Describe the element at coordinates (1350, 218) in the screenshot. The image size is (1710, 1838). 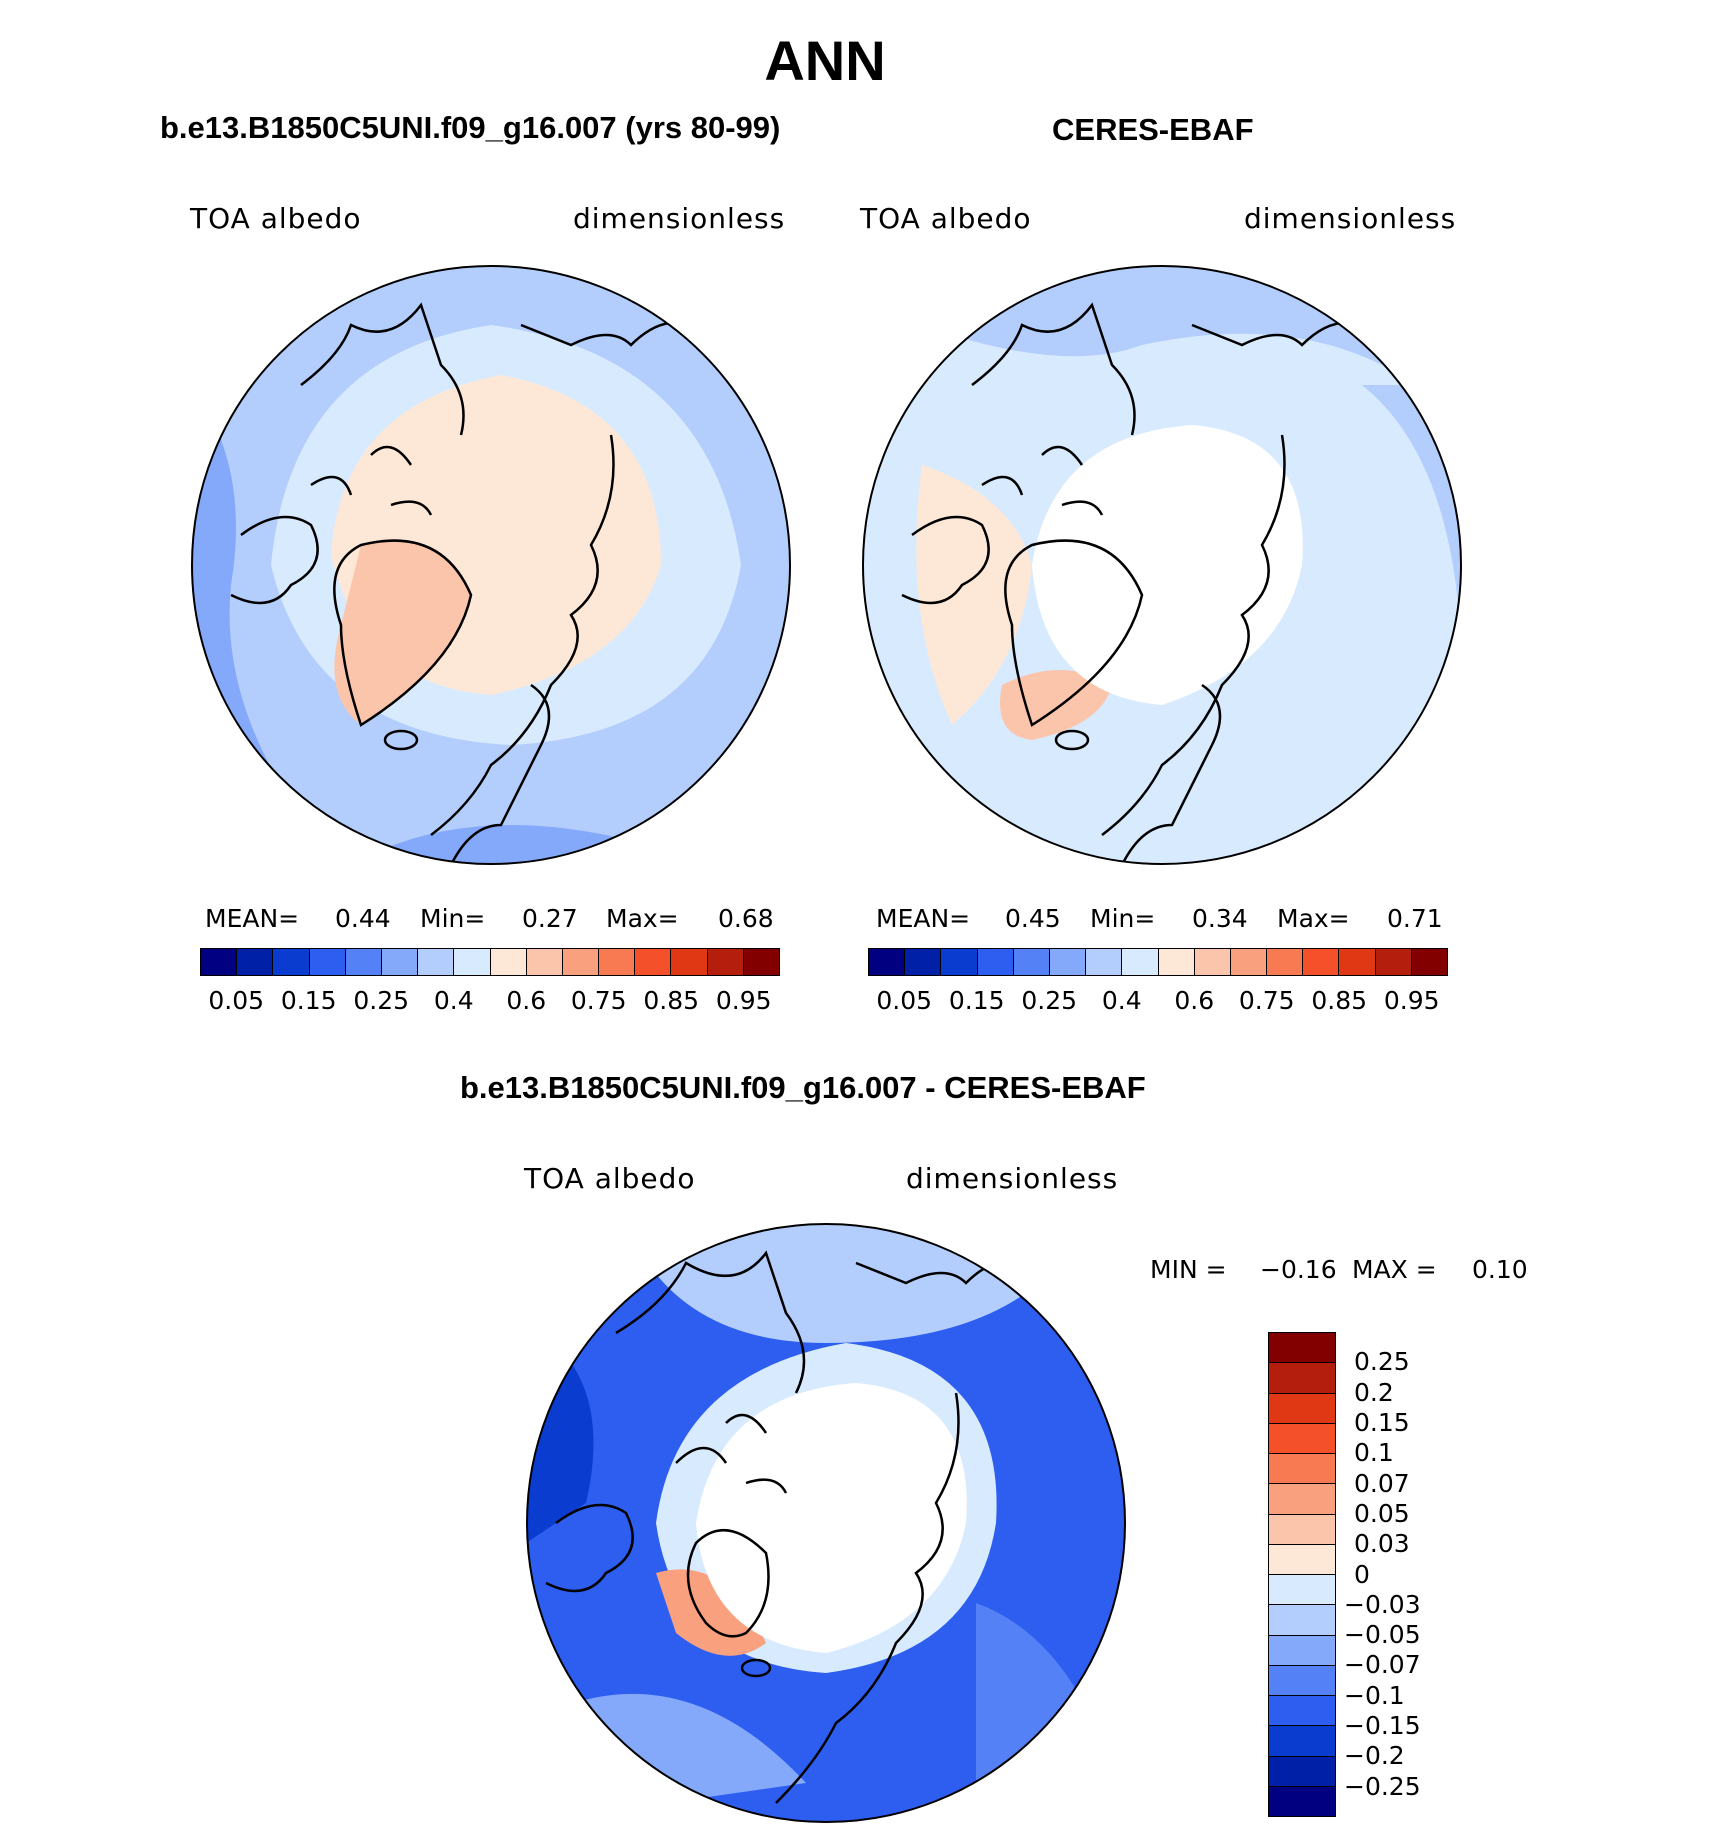
I see `panel-2-units-label: dimensionless` at that location.